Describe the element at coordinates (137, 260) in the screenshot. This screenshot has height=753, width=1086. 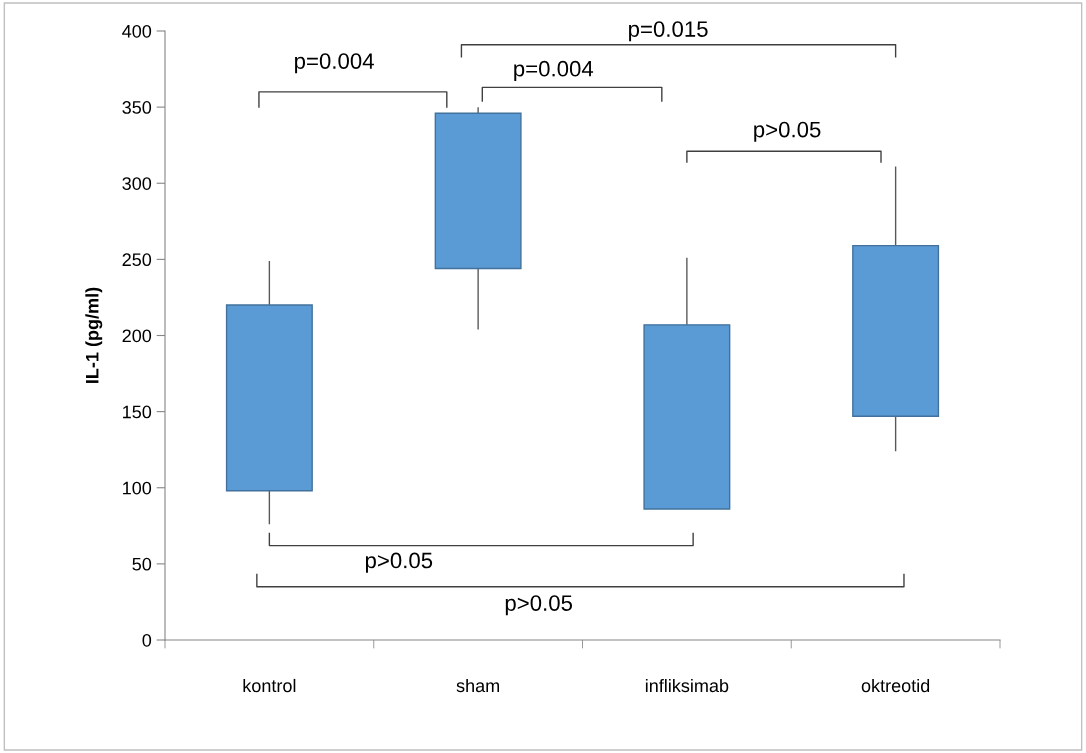
I see `y-tick-label: 250` at that location.